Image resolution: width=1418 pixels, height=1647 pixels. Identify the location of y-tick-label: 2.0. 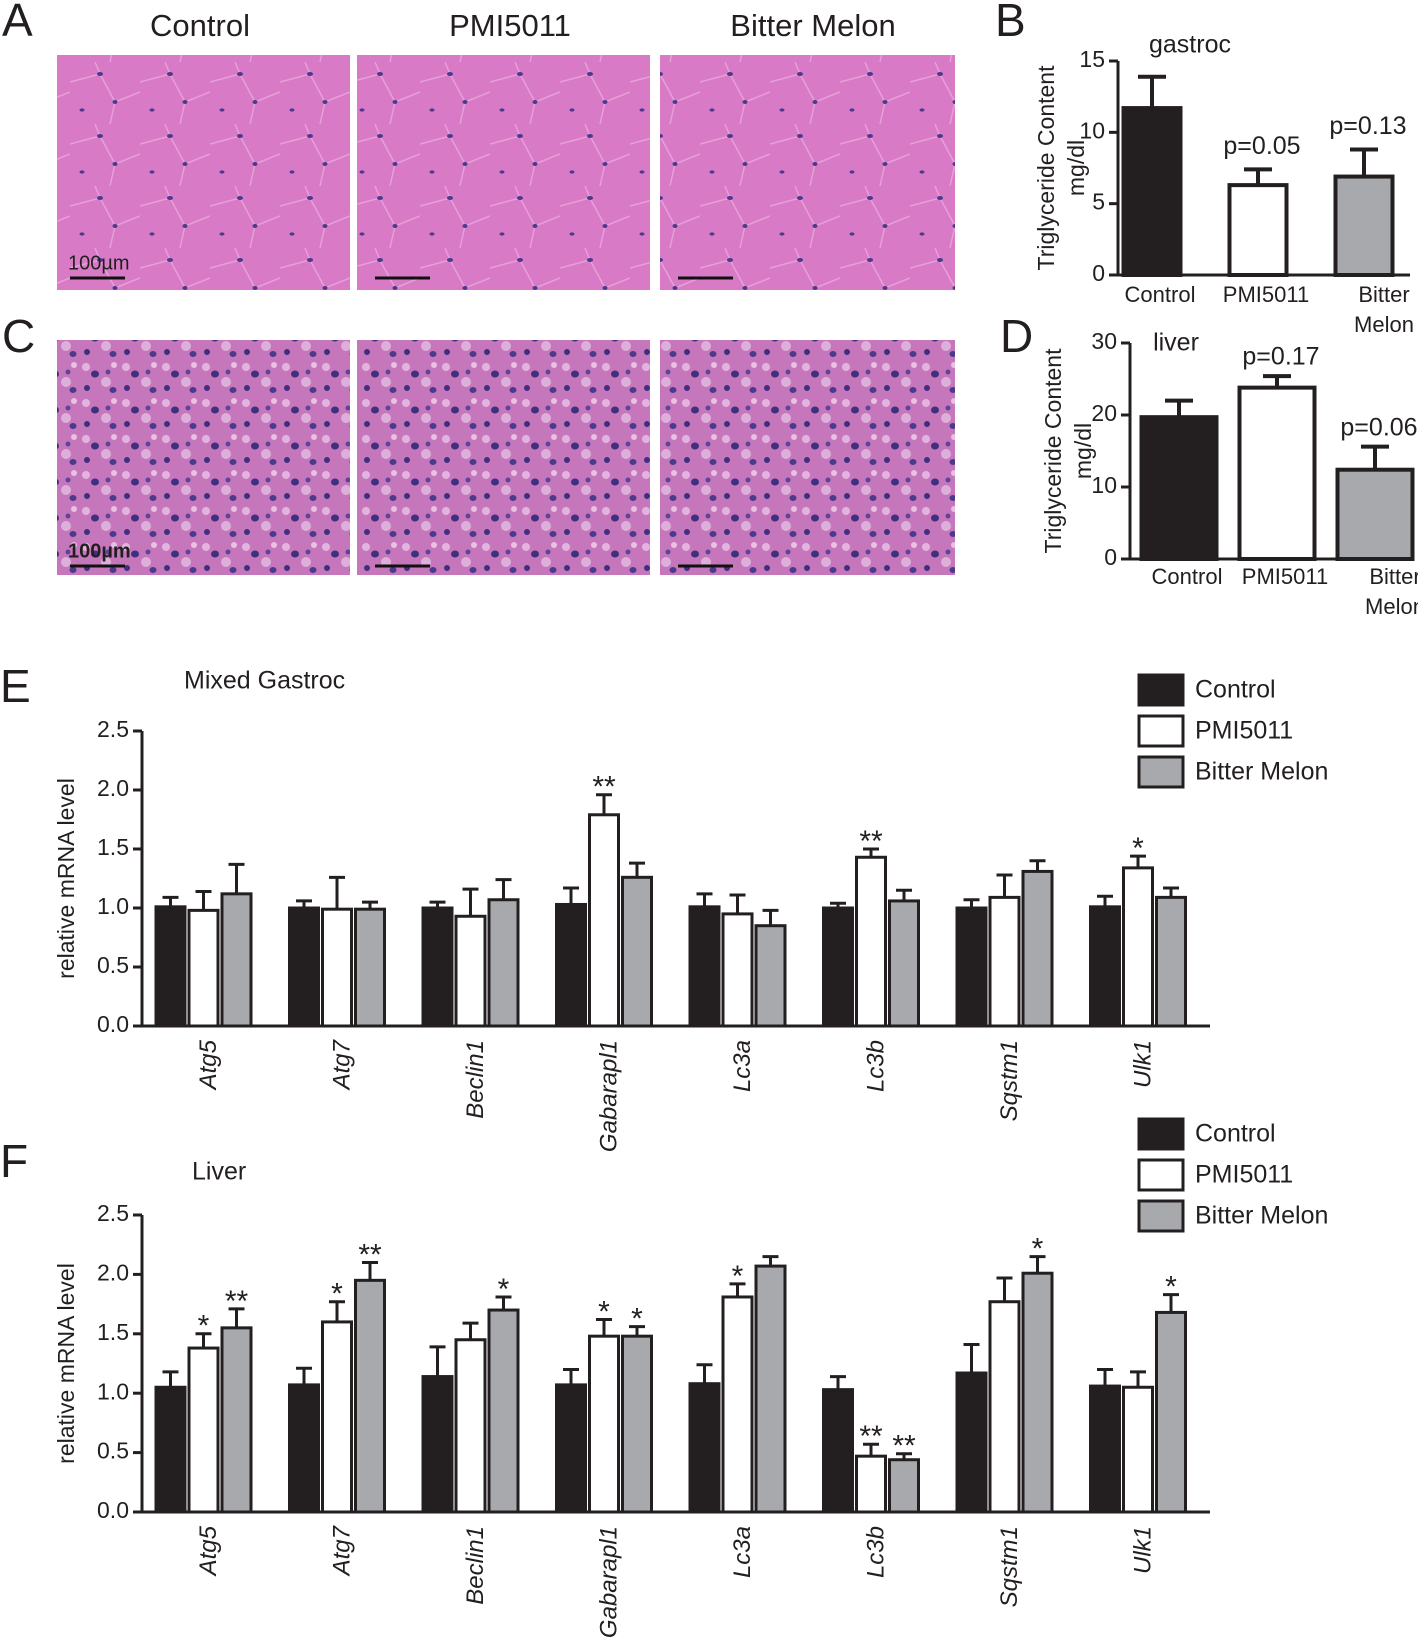
(113, 1272).